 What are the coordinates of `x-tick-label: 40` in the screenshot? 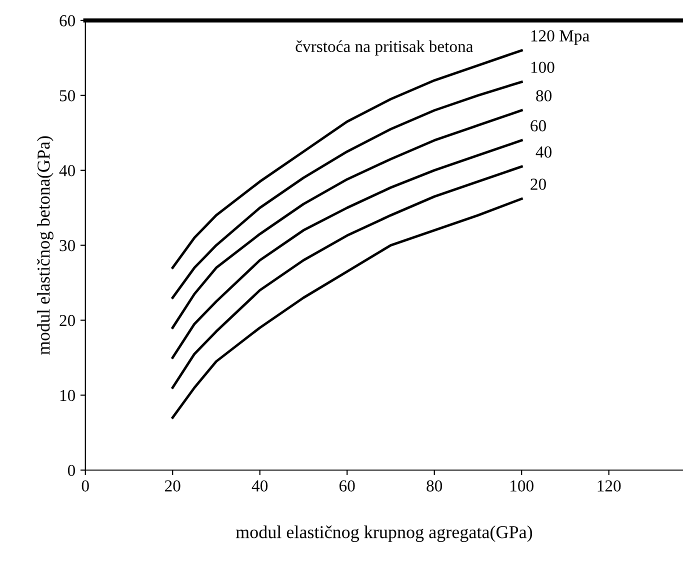 It's located at (260, 486).